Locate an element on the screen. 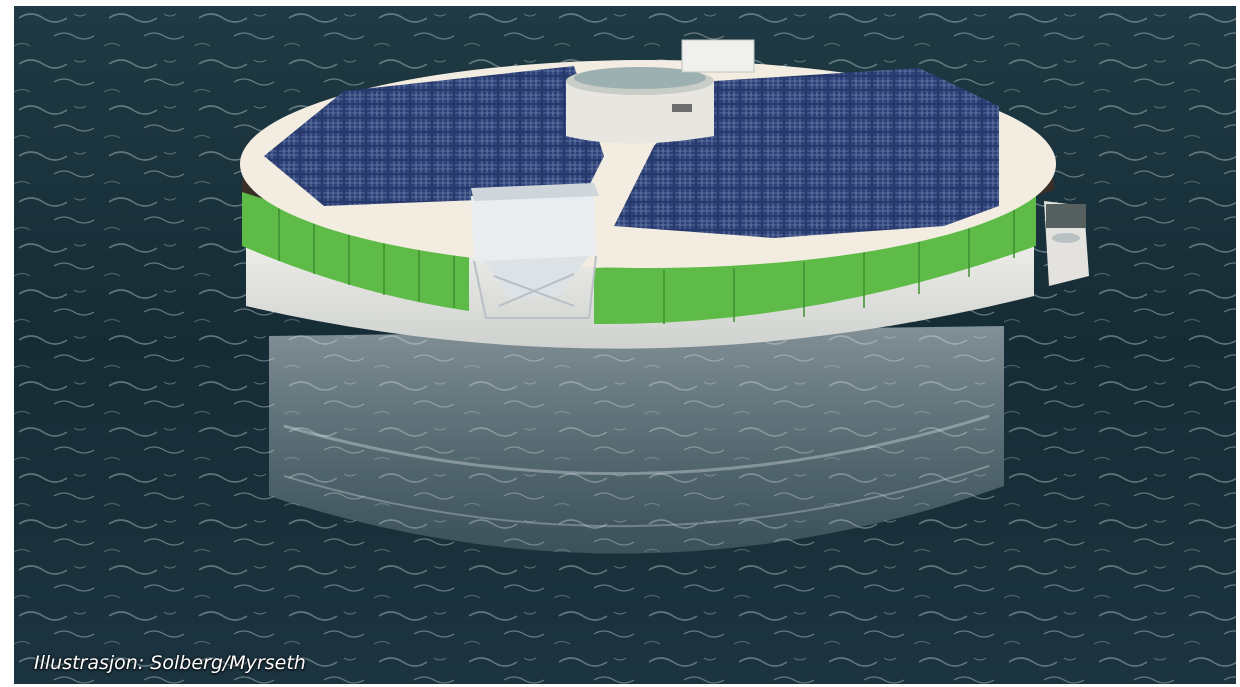 This screenshot has height=687, width=1240. side-unit is located at coordinates (1066, 243).